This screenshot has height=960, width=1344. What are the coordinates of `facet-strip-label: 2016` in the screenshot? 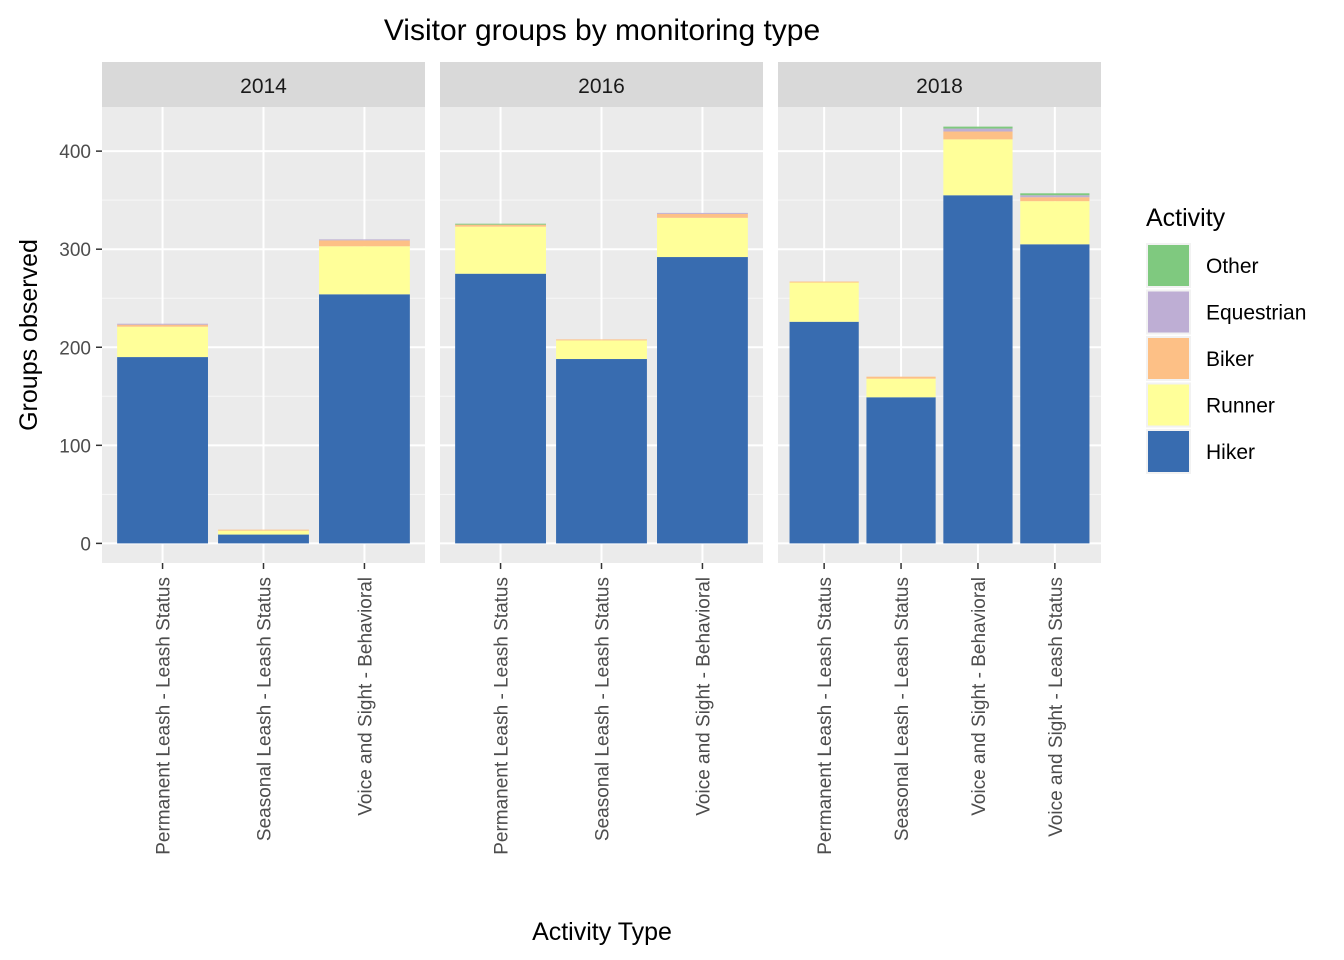 It's located at (601, 86).